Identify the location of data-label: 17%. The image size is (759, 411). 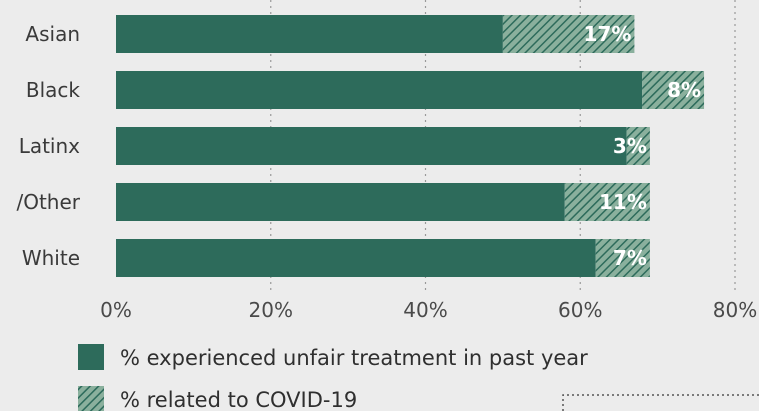
(608, 34).